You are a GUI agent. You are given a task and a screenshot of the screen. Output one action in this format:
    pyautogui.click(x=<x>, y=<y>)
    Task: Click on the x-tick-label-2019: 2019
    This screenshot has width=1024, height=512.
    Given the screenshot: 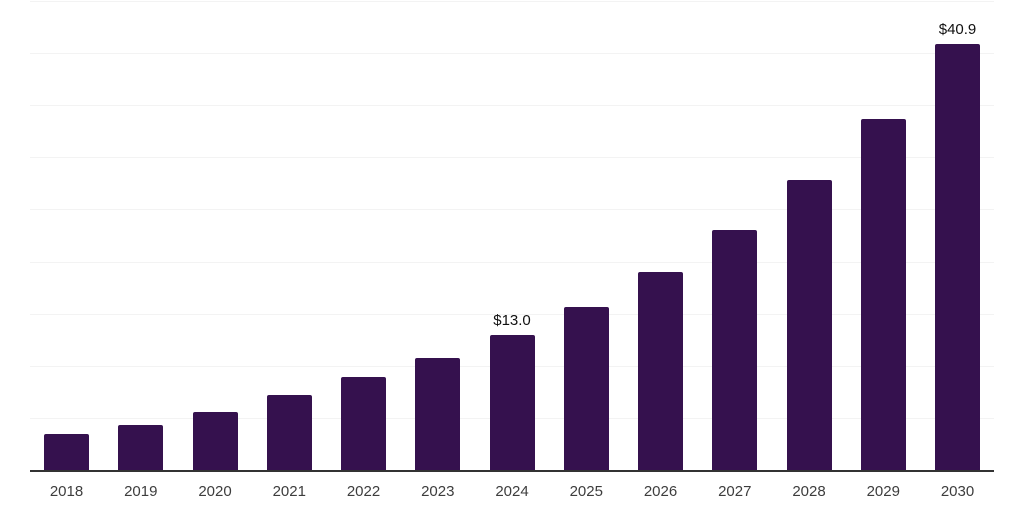 What is the action you would take?
    pyautogui.click(x=141, y=491)
    